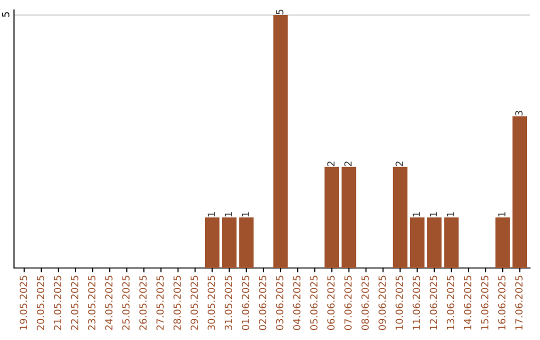 The image size is (540, 340). Describe the element at coordinates (468, 303) in the screenshot. I see `x-tick-label: 14.06.2025` at that location.